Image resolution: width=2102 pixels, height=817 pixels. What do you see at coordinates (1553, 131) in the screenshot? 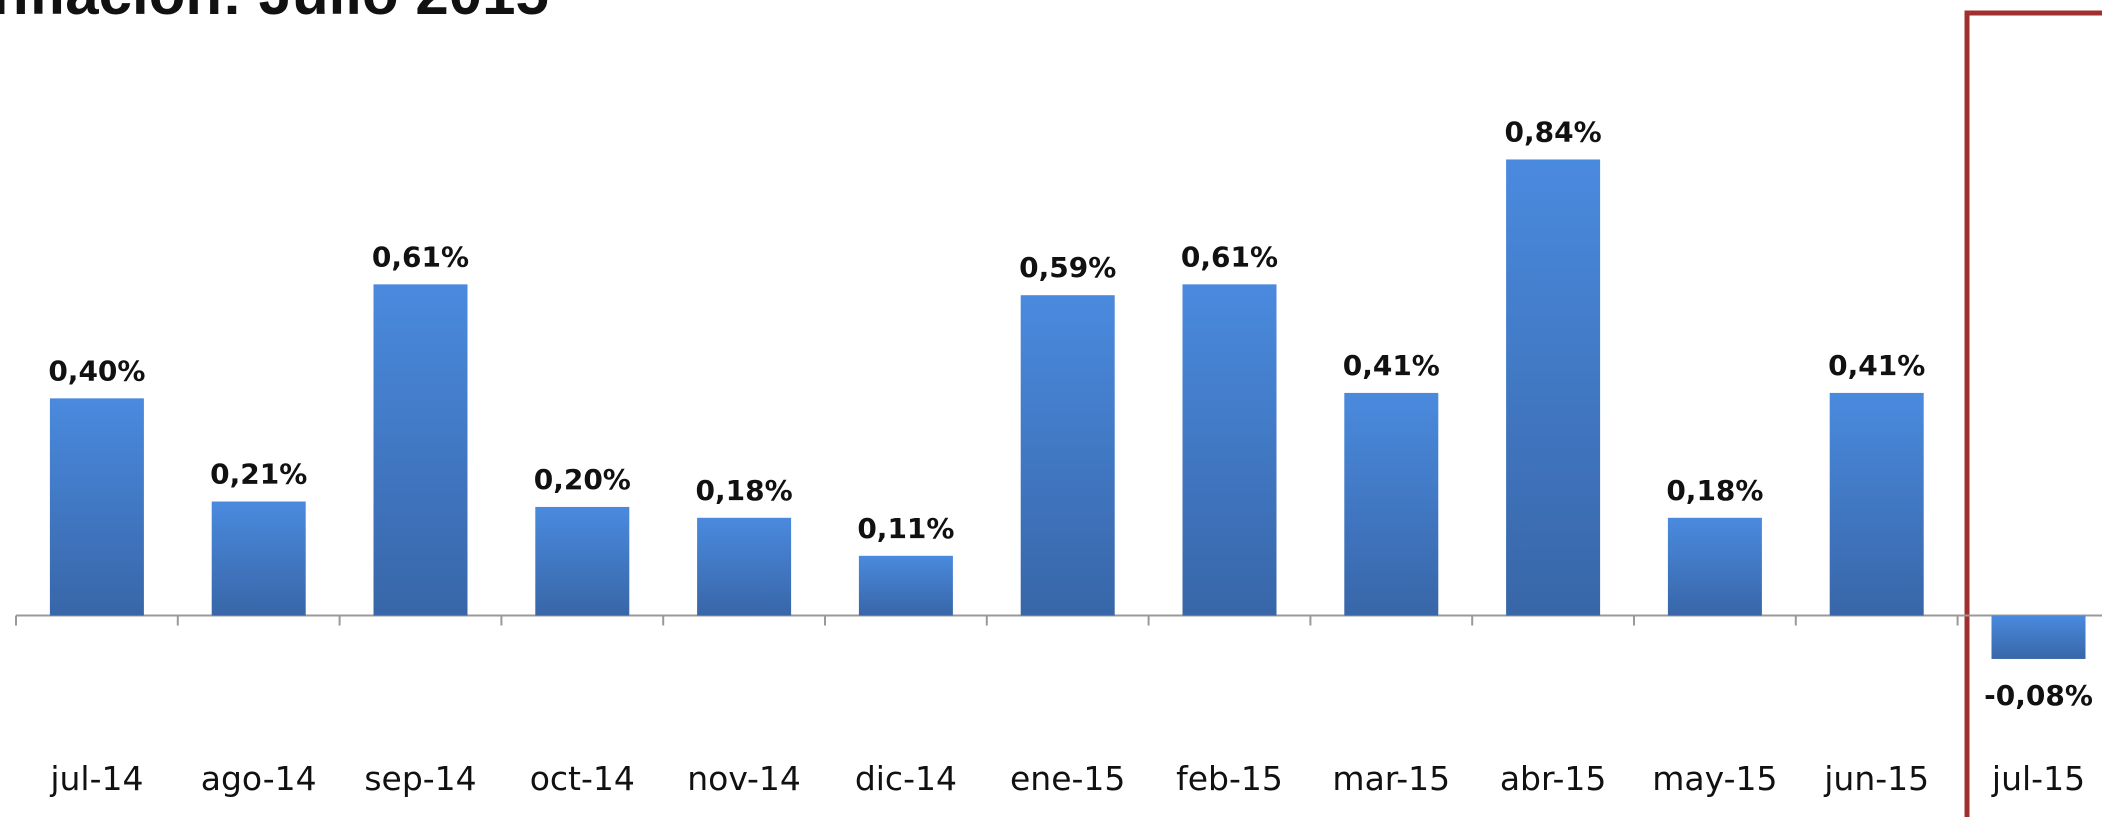
I see `value-label: 0,84%` at bounding box center [1553, 131].